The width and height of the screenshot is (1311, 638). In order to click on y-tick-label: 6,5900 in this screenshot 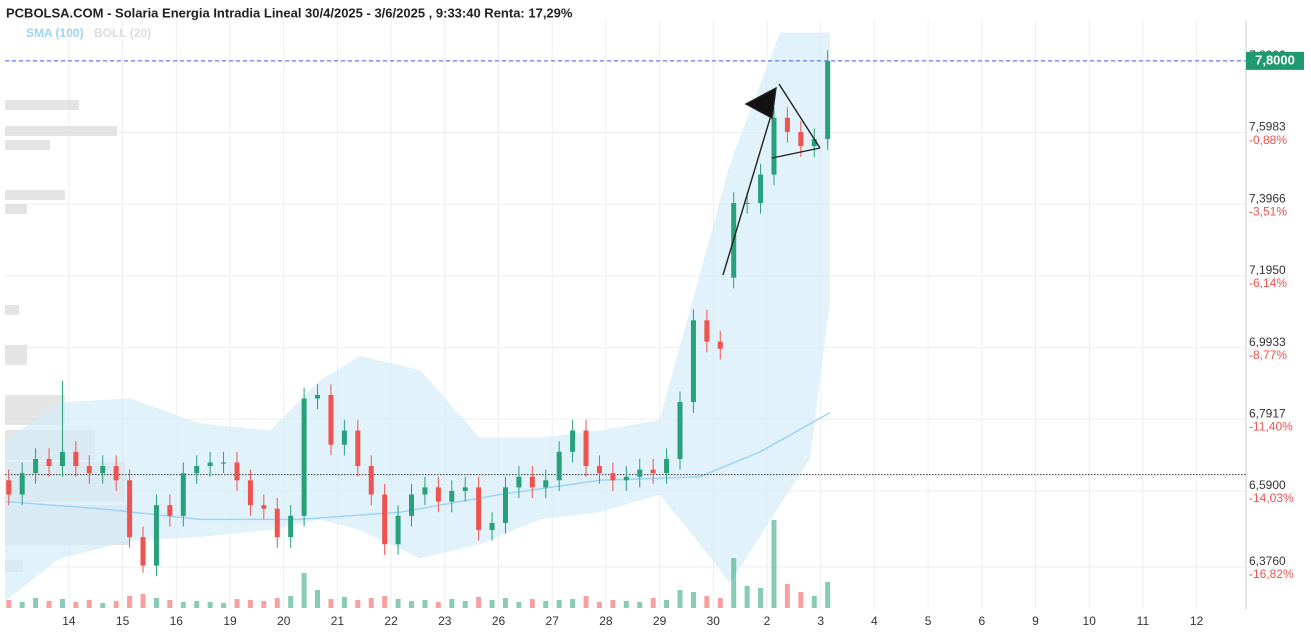, I will do `click(1267, 485)`.